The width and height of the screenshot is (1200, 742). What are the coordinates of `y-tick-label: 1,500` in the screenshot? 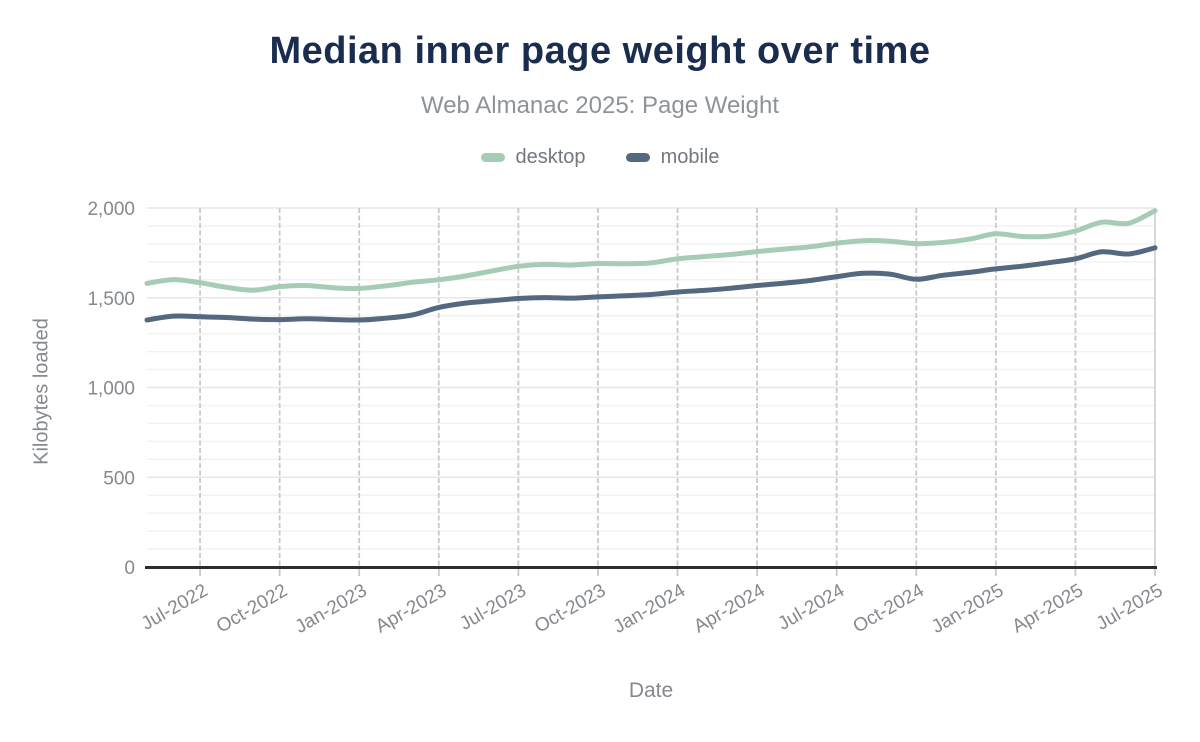 It's located at (111, 299).